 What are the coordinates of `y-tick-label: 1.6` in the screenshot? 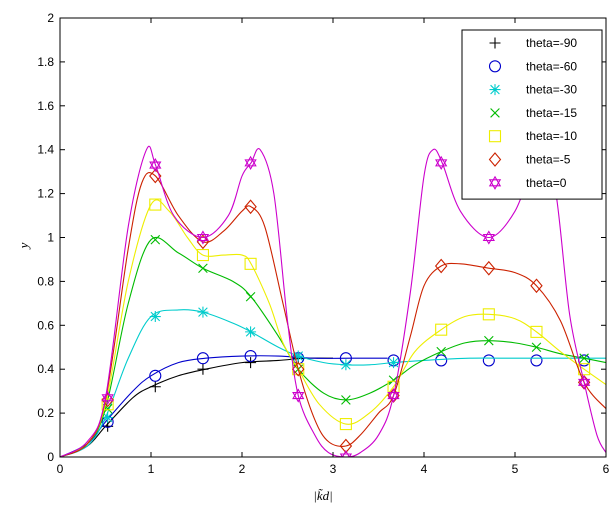 It's located at (45, 106).